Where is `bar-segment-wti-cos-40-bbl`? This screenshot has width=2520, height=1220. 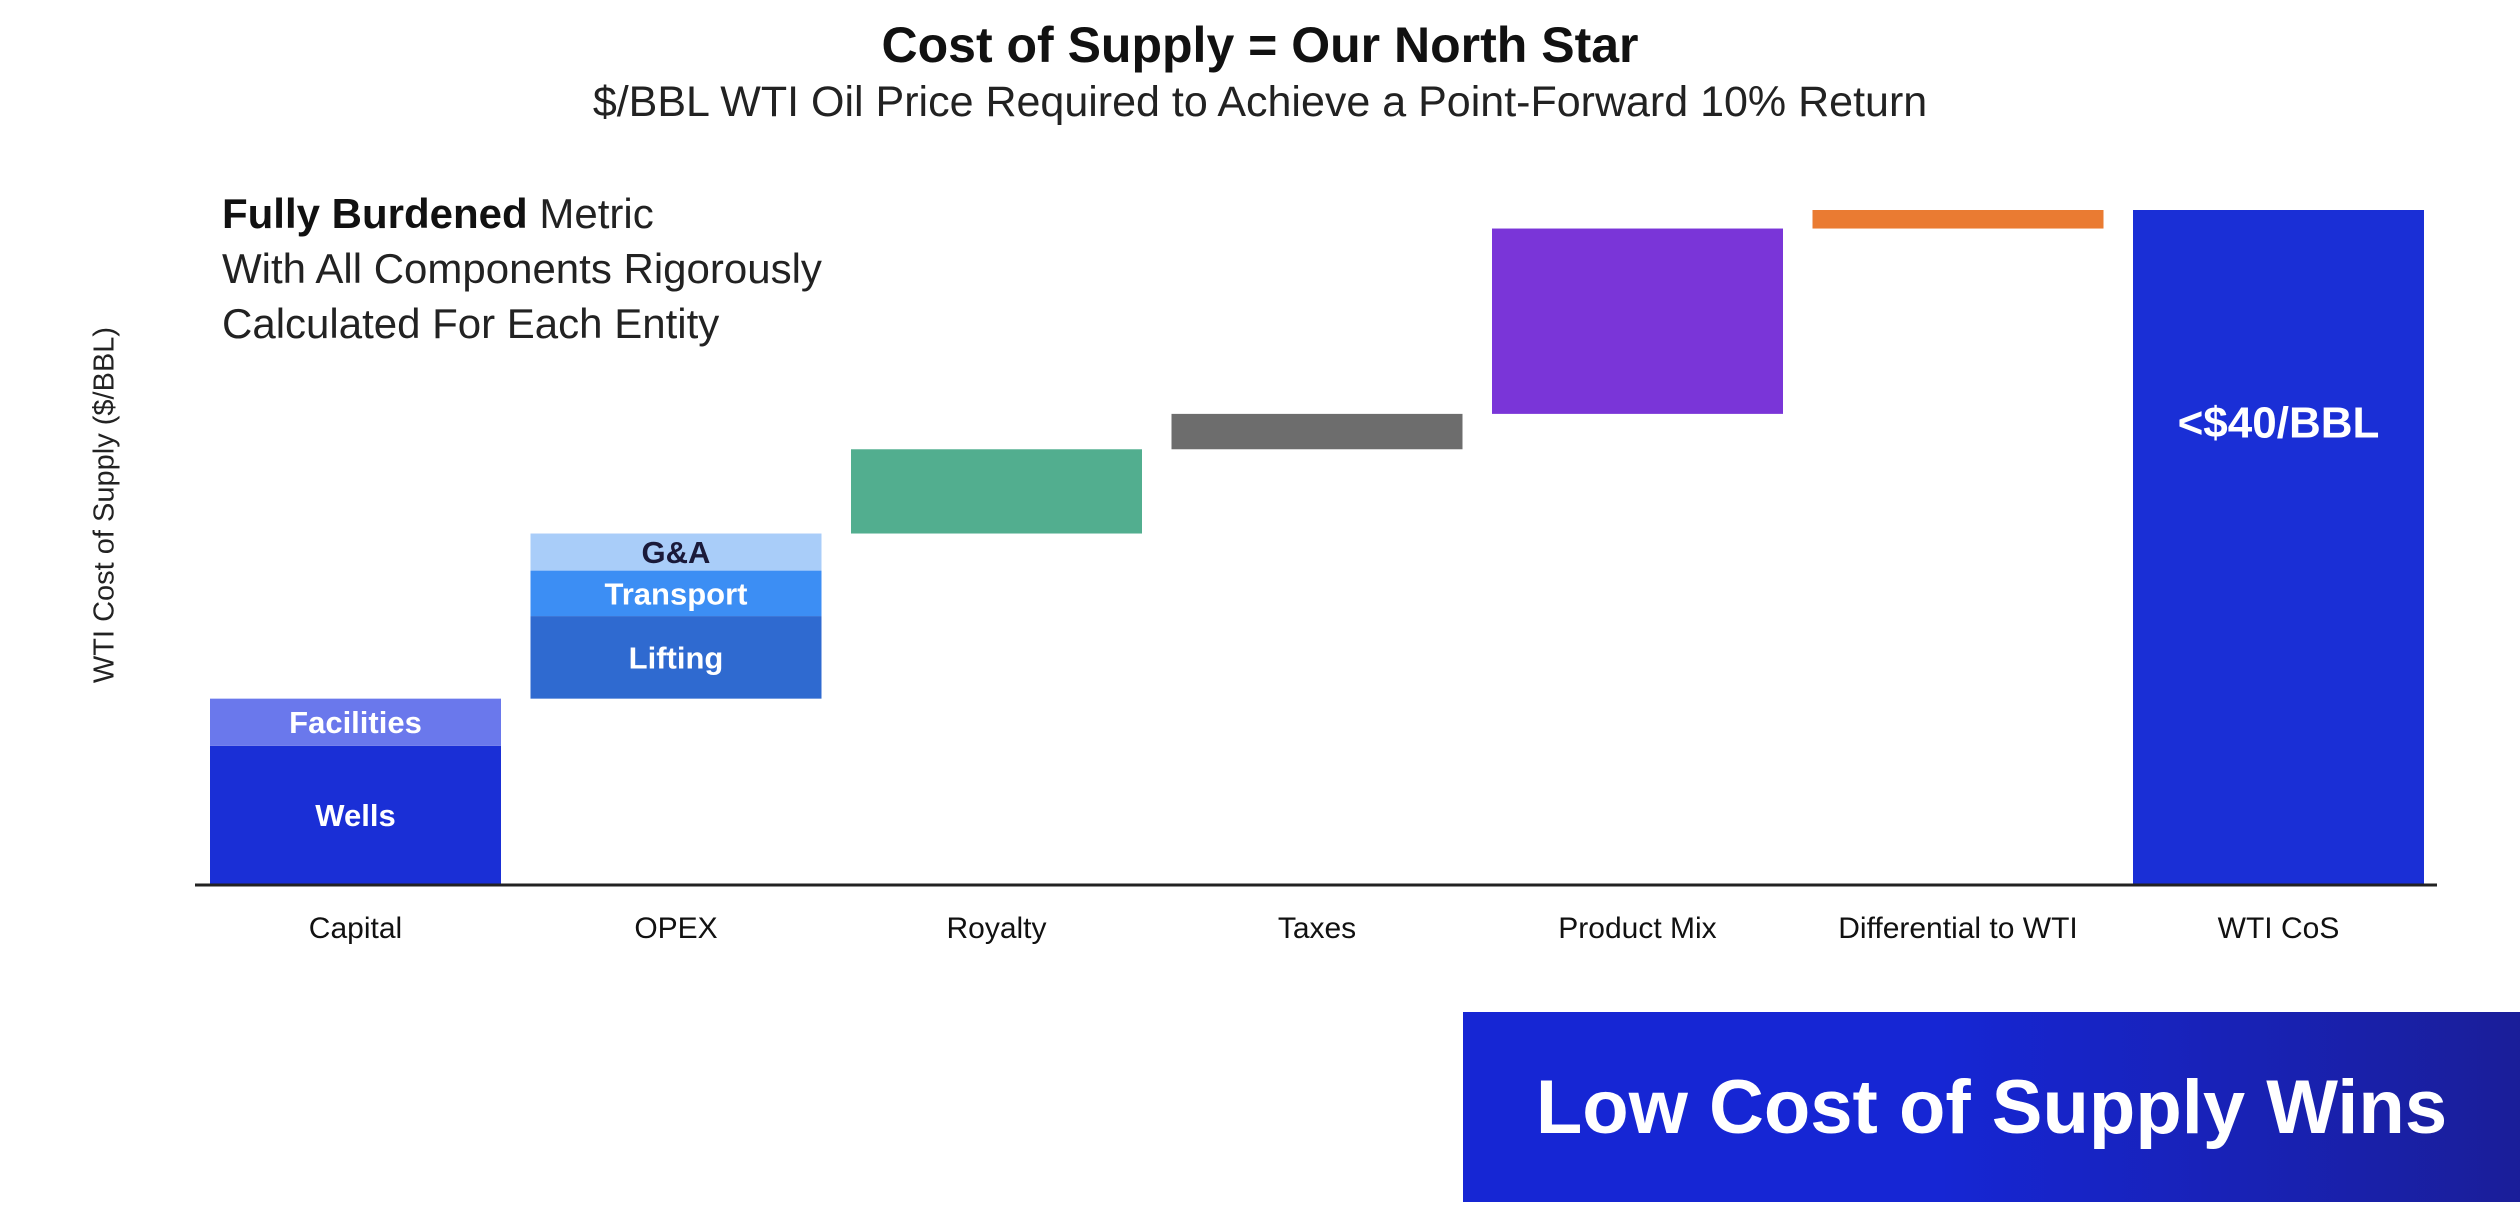 bar-segment-wti-cos-40-bbl is located at coordinates (2278, 547).